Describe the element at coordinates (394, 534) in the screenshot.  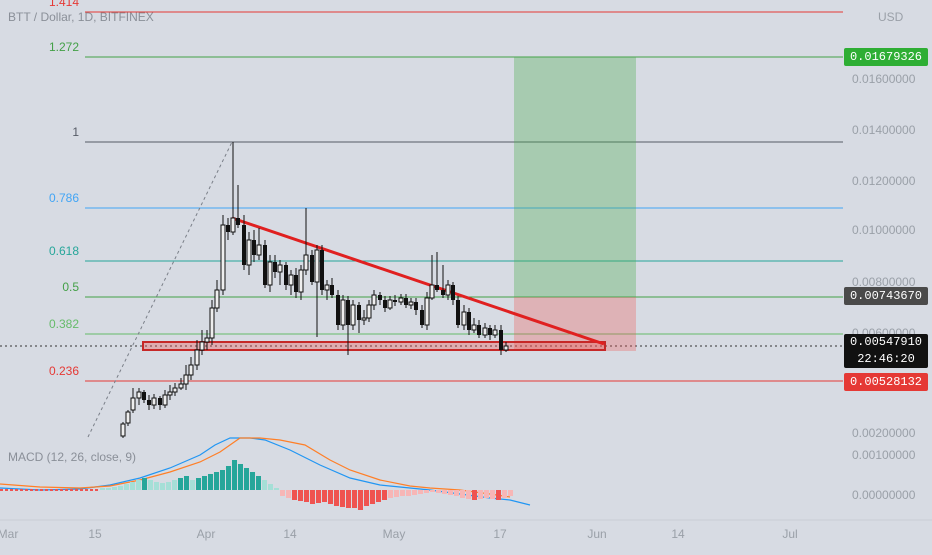
I see `time-axis-label-4: May` at that location.